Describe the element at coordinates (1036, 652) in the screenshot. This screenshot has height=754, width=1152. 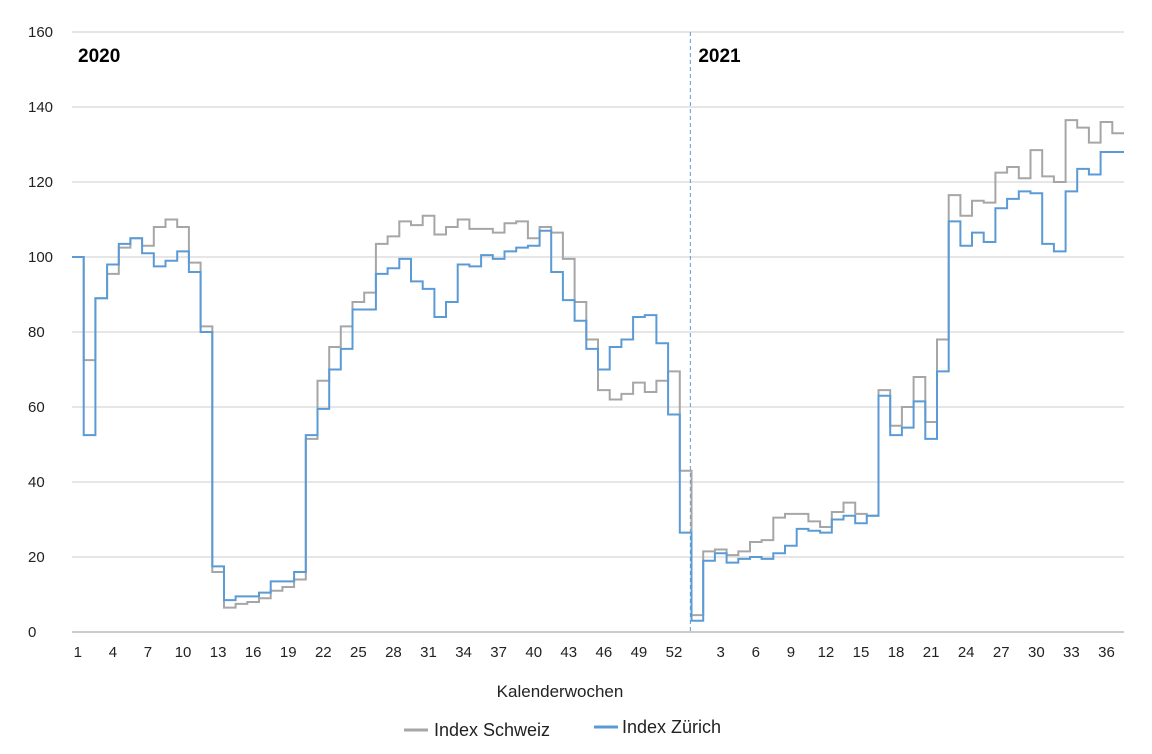
I see `x-tick-label-2021-30: 30` at that location.